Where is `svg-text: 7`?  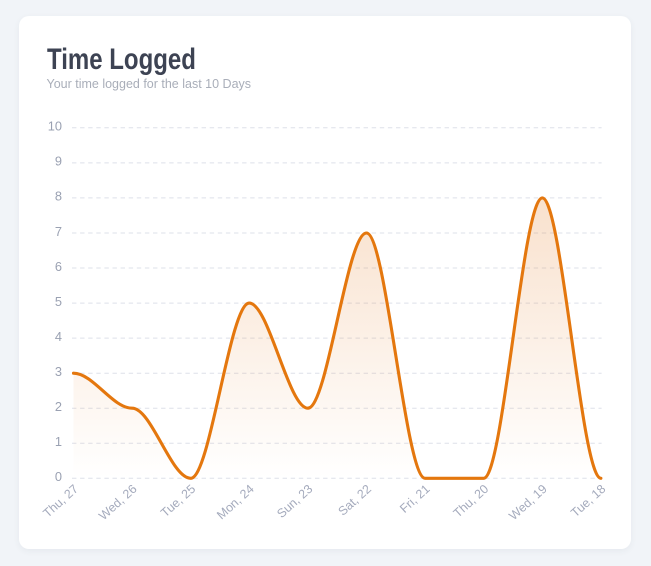
svg-text: 7 is located at coordinates (58, 231).